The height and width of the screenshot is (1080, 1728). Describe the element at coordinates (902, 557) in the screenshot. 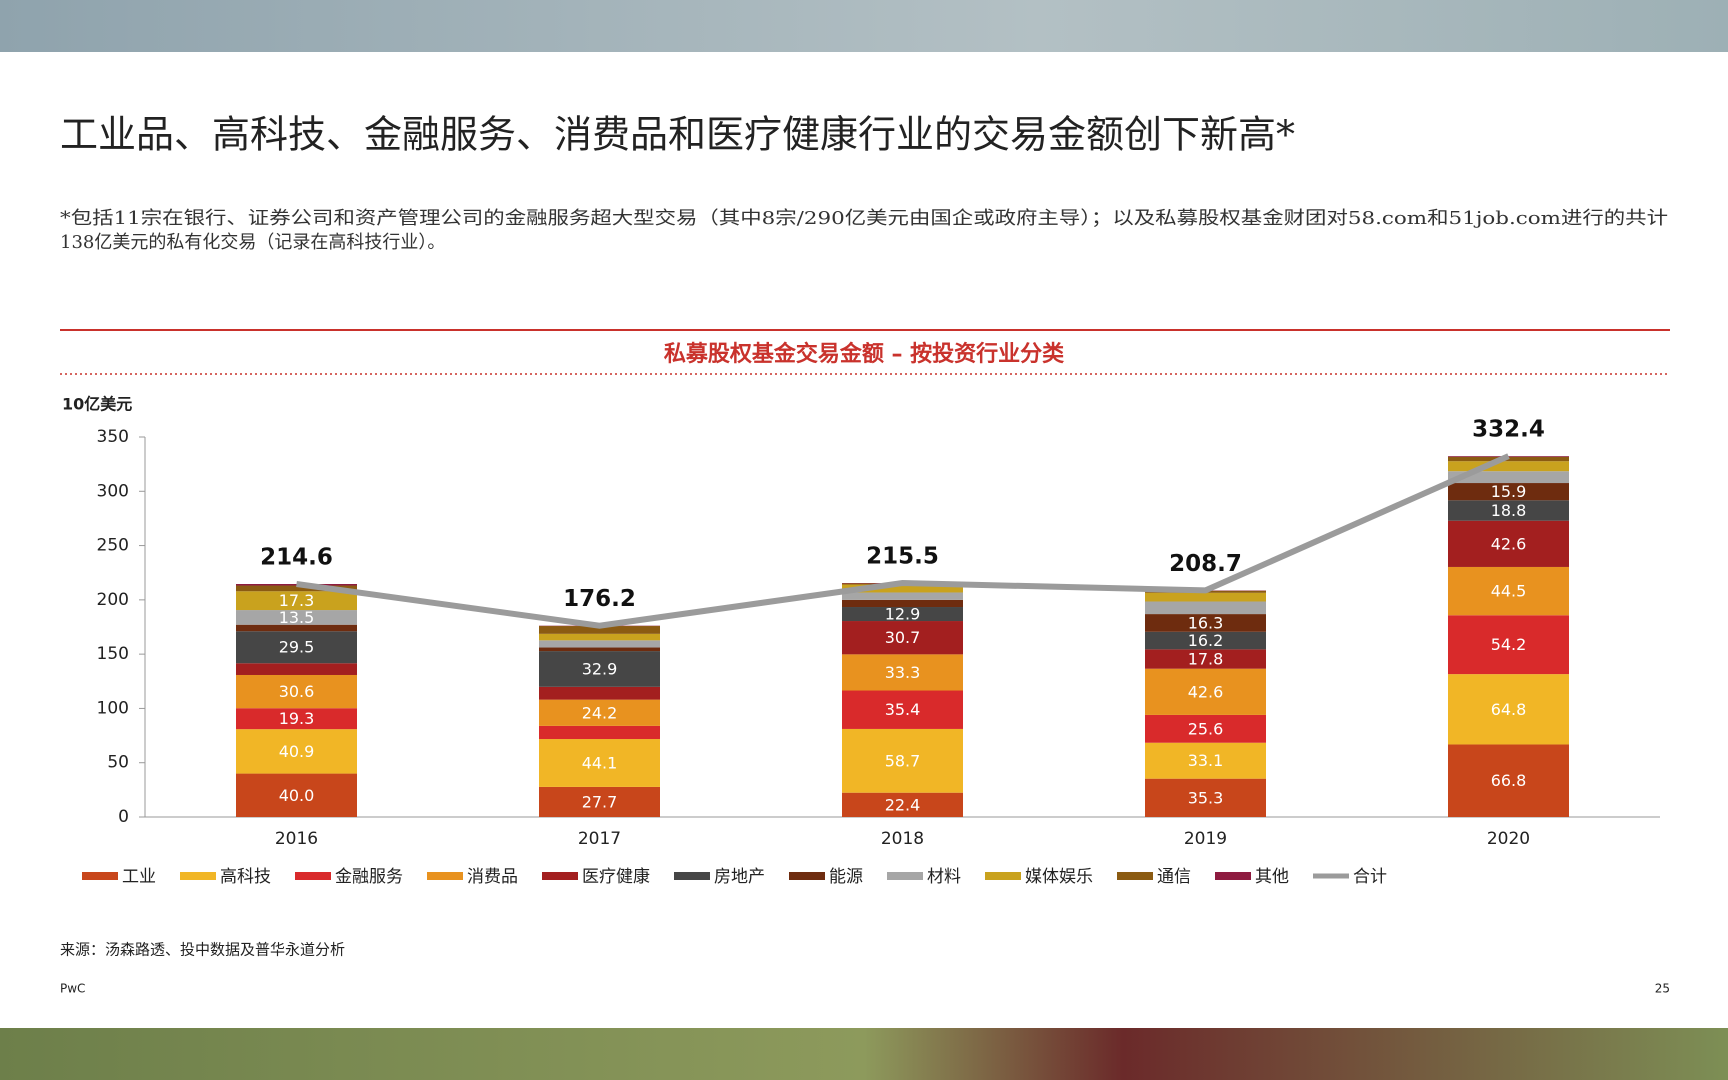

I see `total-label: 215.5` at that location.